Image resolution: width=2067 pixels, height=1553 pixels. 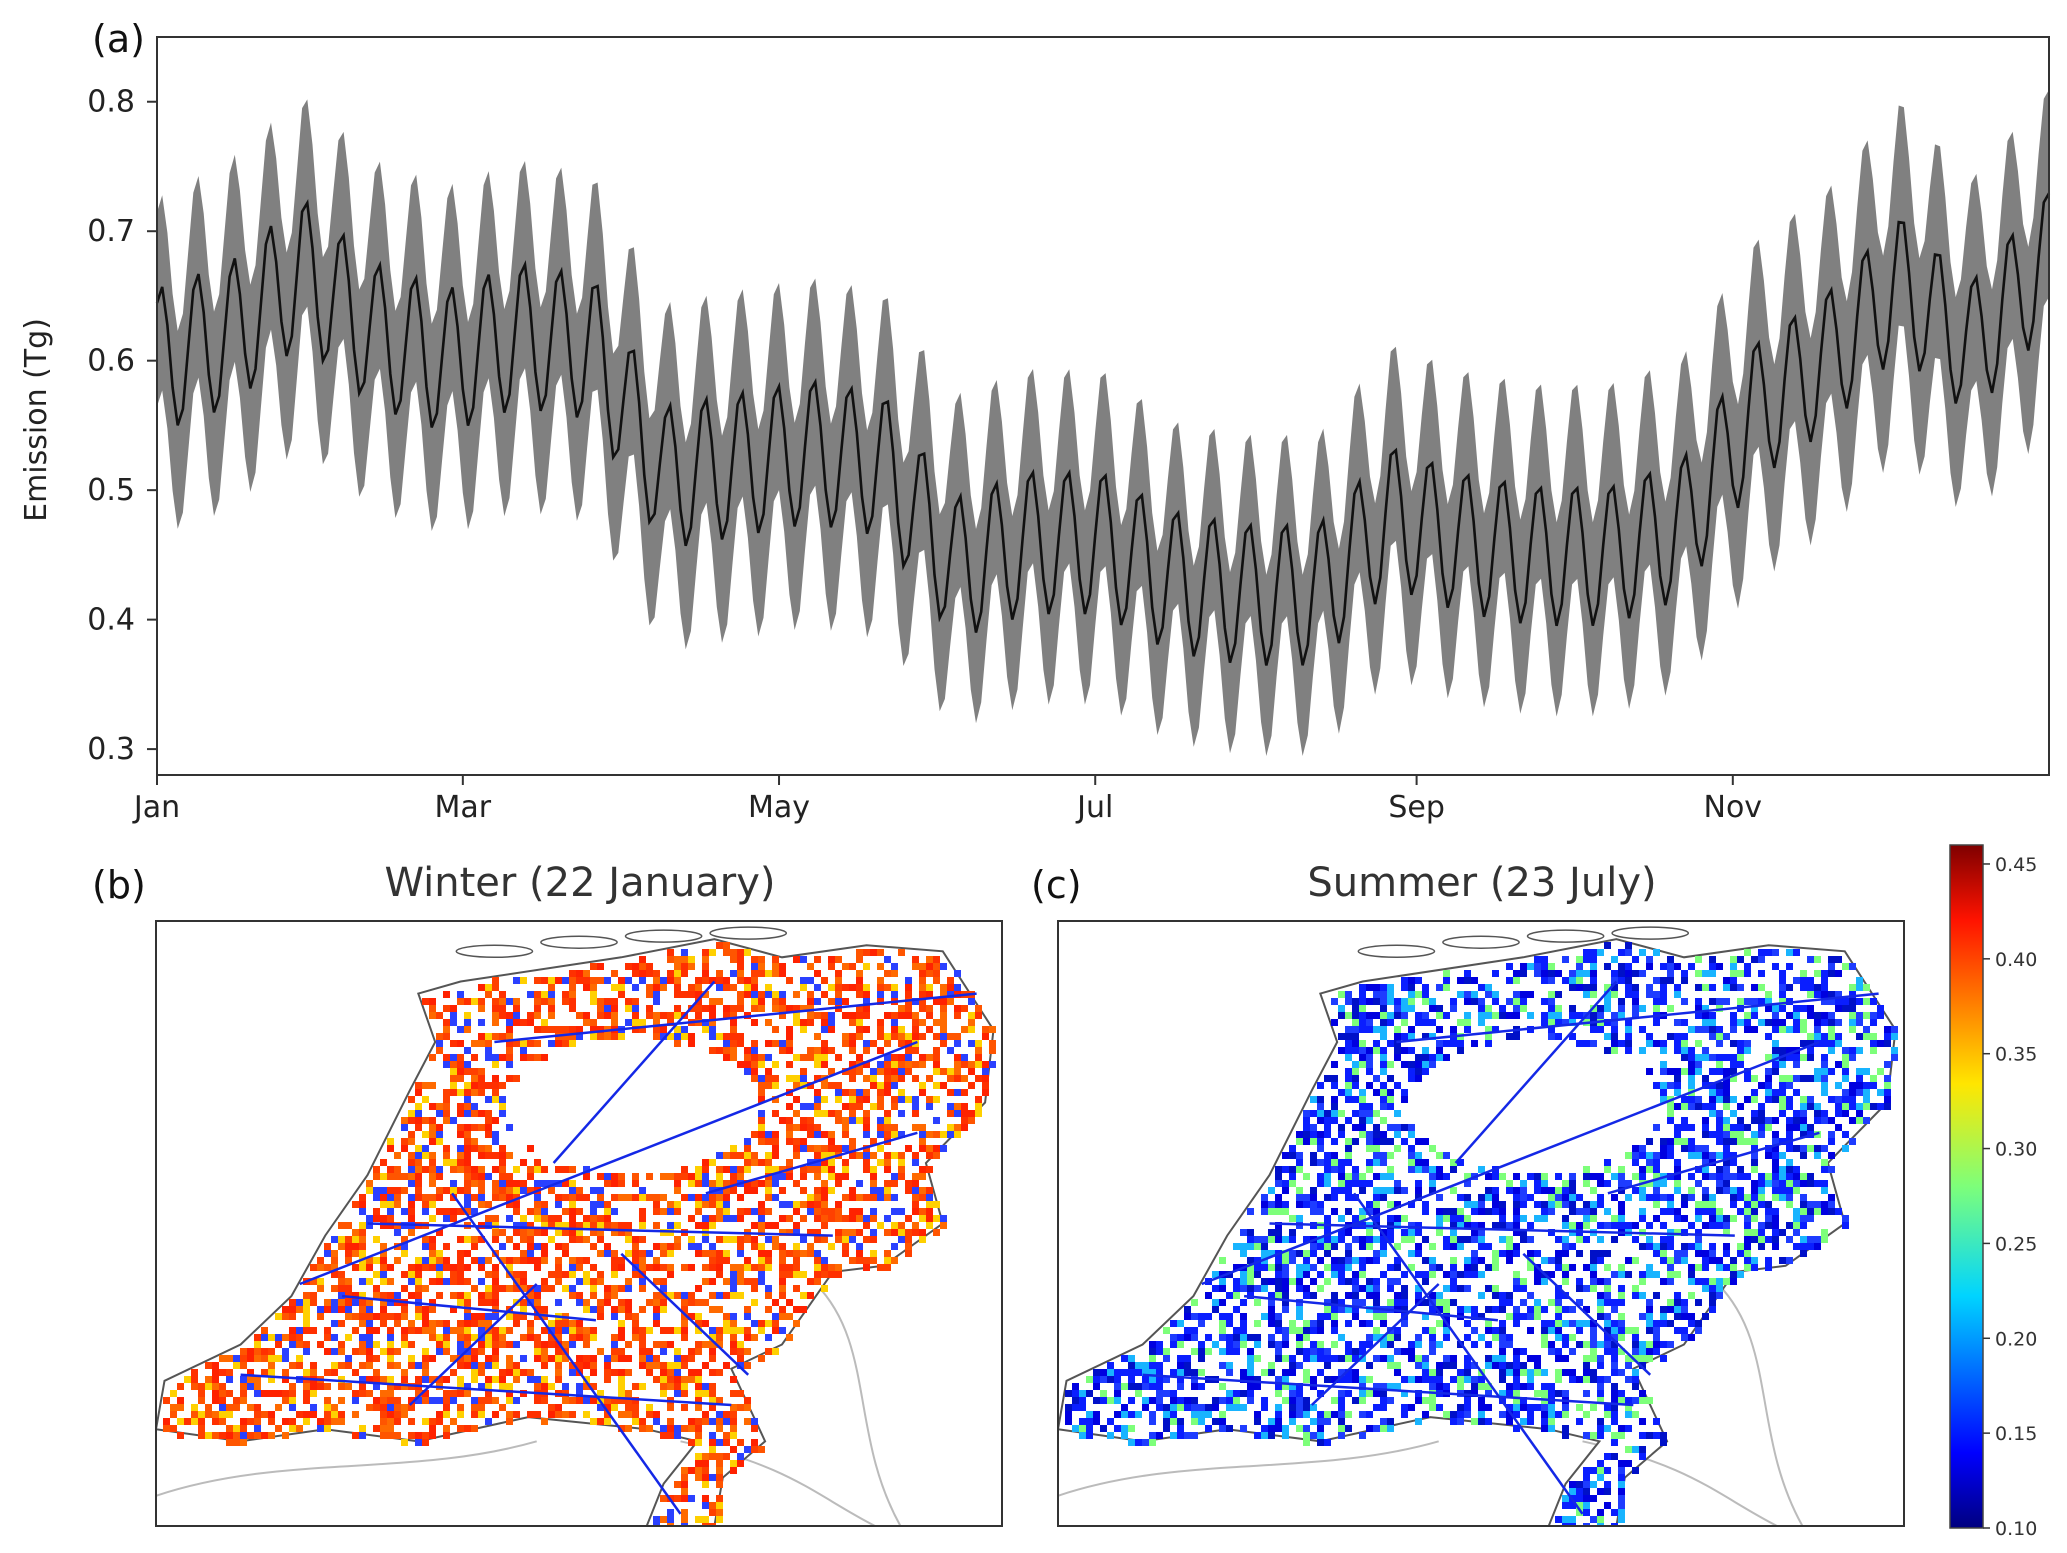 What do you see at coordinates (346, 1468) in the screenshot?
I see `border-line` at bounding box center [346, 1468].